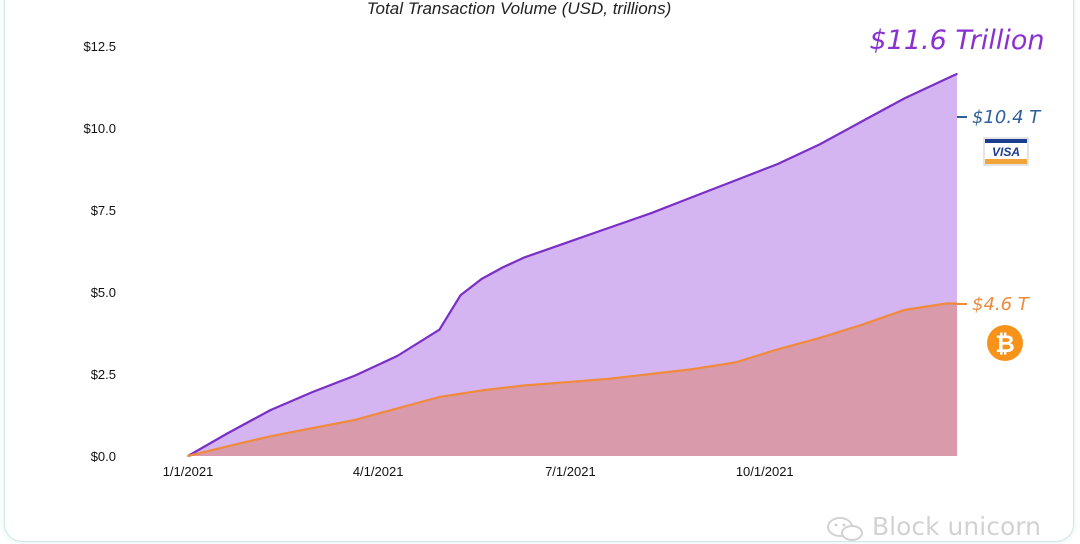 The image size is (1080, 544). What do you see at coordinates (103, 292) in the screenshot?
I see `y-tick-label: $5.0` at bounding box center [103, 292].